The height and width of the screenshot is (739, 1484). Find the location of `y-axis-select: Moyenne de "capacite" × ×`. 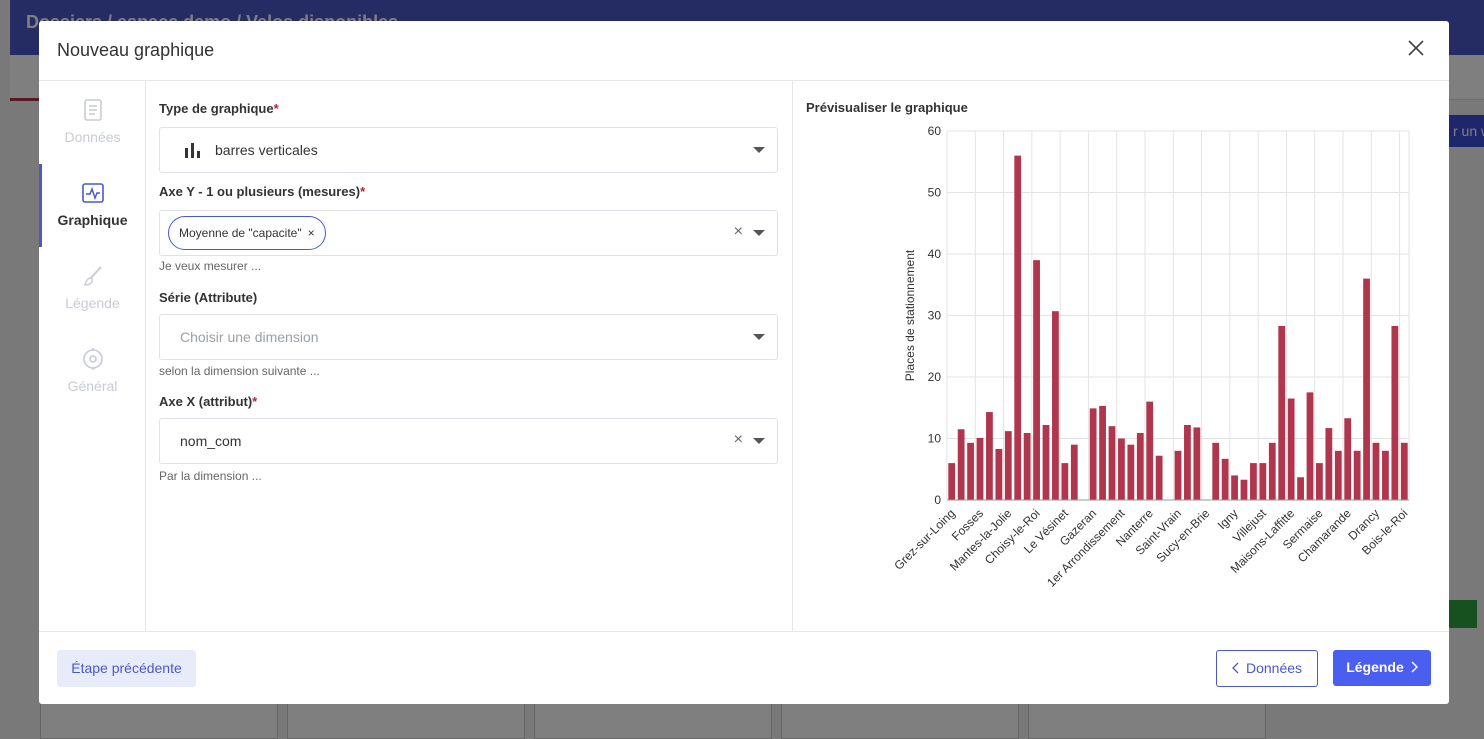

y-axis-select: Moyenne de "capacite" × × is located at coordinates (468, 233).